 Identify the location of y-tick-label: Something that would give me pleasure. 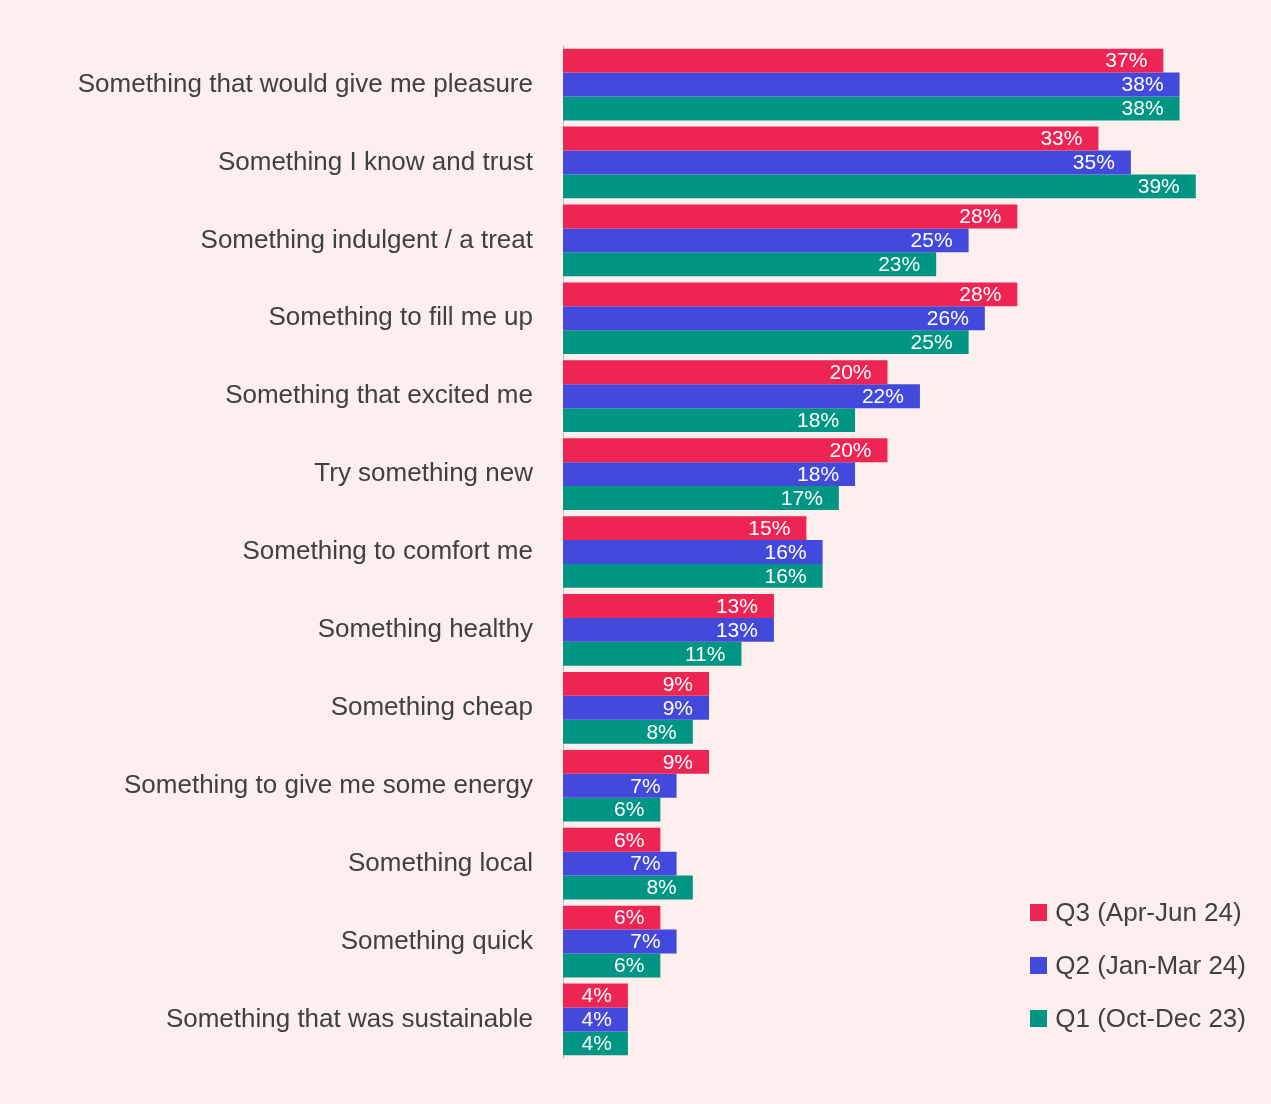
(305, 82).